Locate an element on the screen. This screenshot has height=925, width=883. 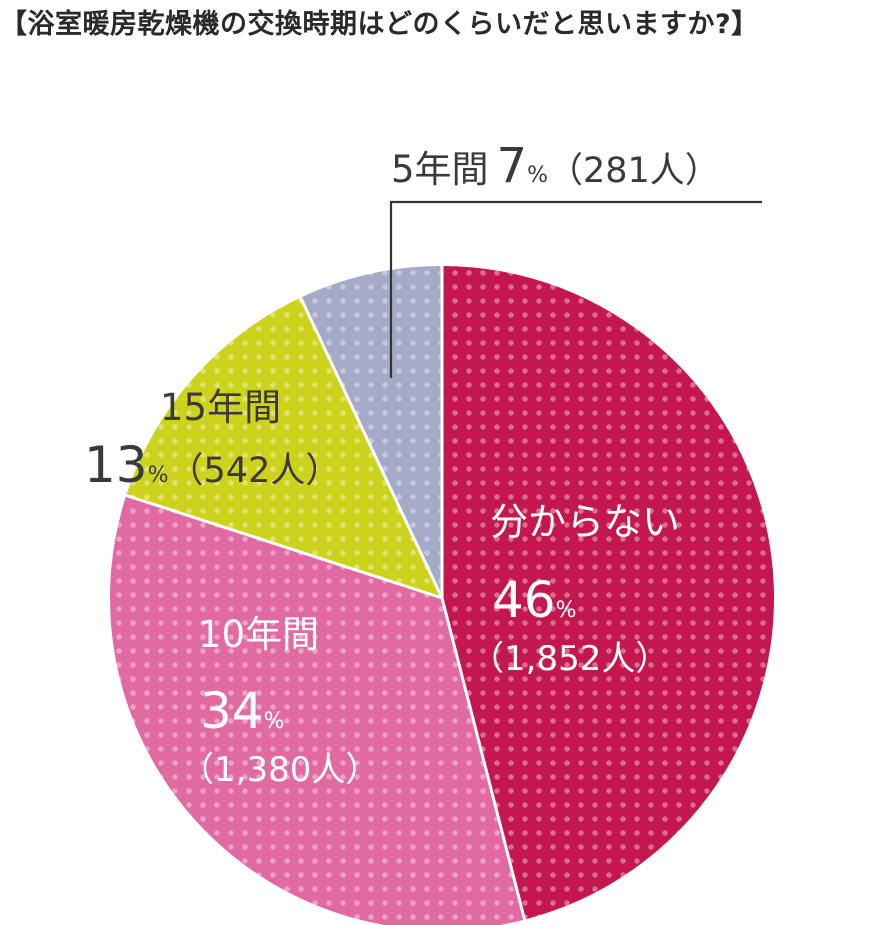
ten-years-count: （1,380人） is located at coordinates (279, 770).